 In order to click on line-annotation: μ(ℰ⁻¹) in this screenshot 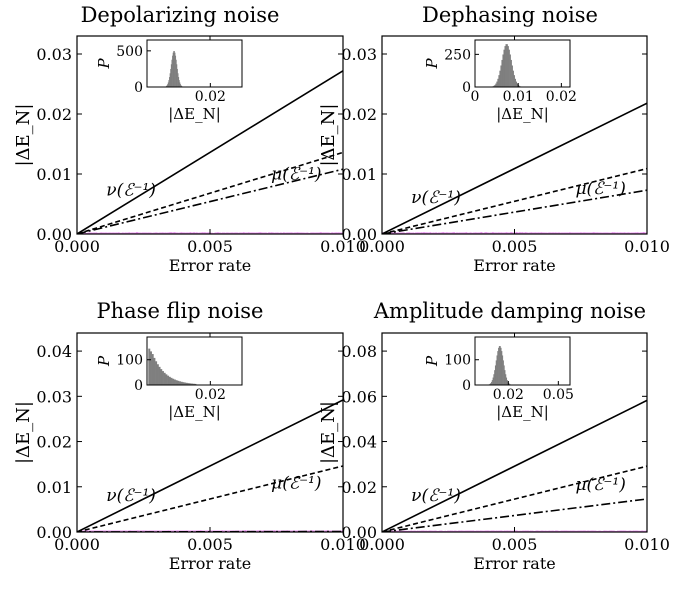, I will do `click(600, 189)`.